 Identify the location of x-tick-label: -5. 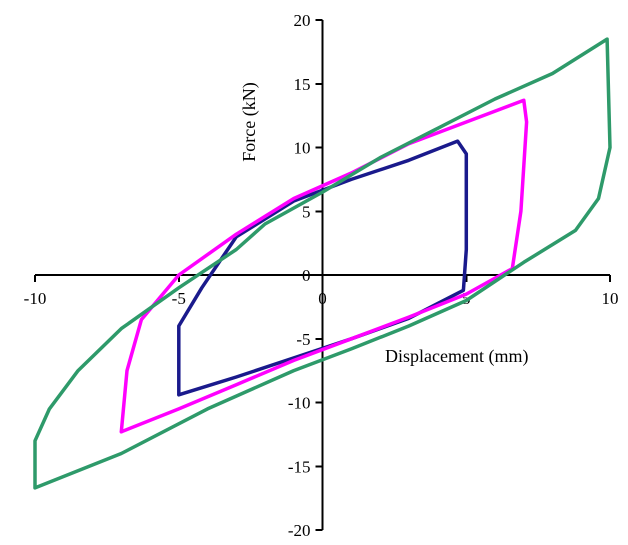
(179, 298).